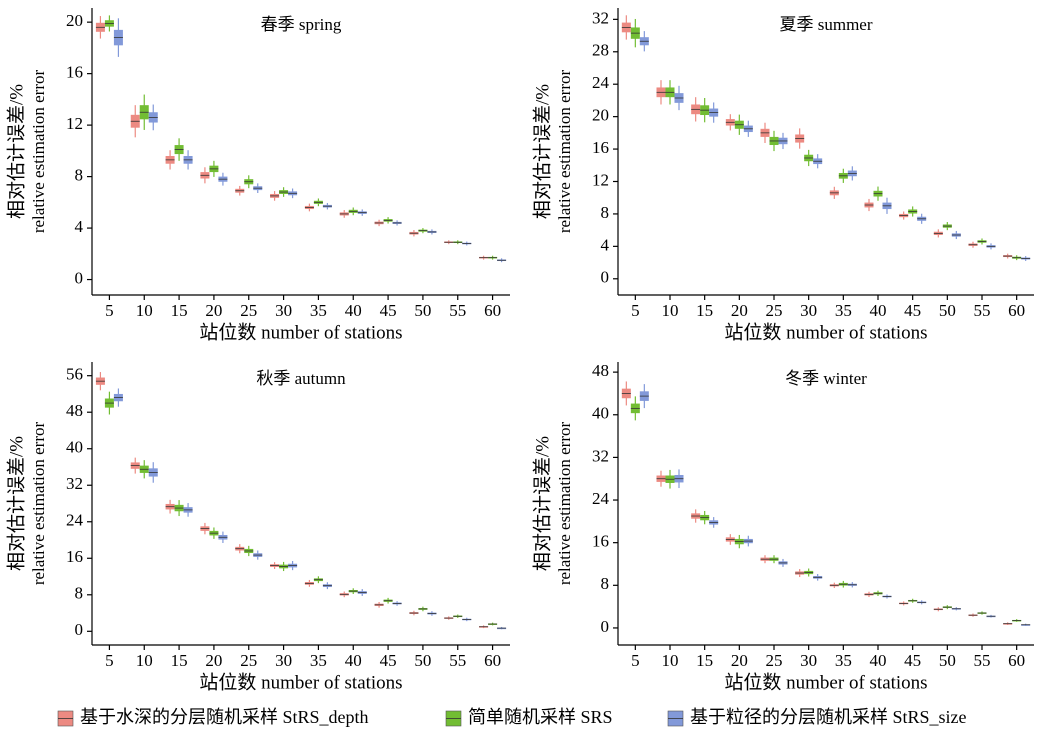 Image resolution: width=1037 pixels, height=733 pixels. I want to click on y-tick-label: 56, so click(74, 374).